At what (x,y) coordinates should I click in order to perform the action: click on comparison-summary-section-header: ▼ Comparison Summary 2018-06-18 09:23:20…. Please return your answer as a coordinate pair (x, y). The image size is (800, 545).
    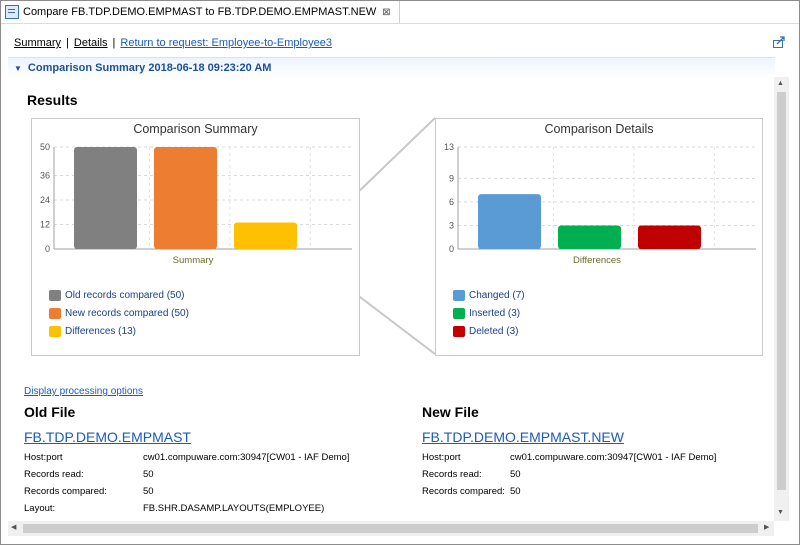
    Looking at the image, I should click on (391, 67).